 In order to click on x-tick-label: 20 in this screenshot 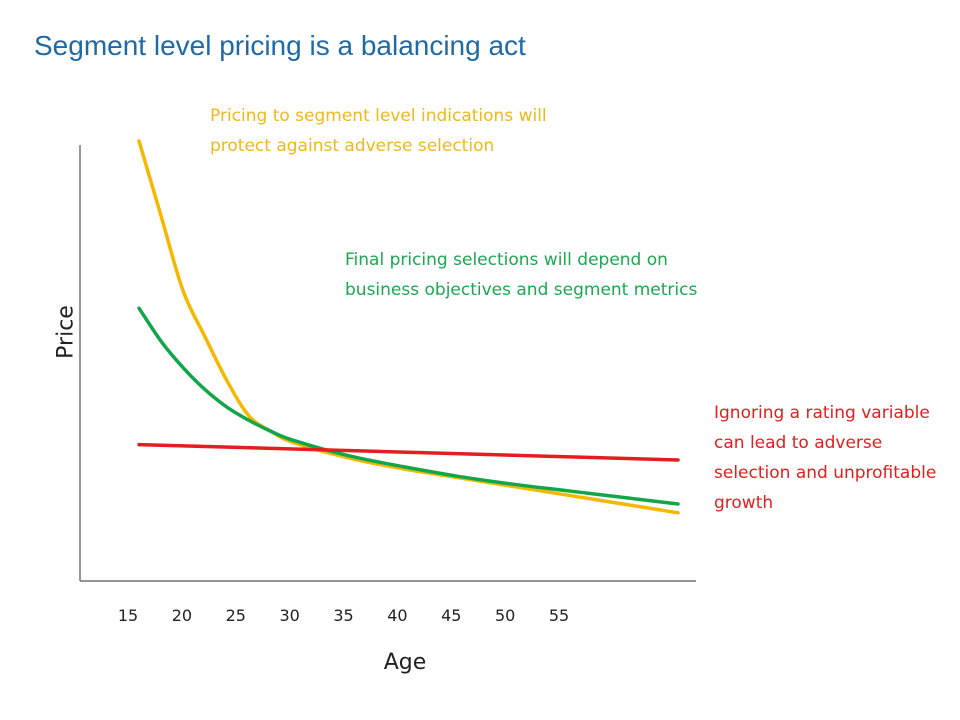, I will do `click(182, 615)`.